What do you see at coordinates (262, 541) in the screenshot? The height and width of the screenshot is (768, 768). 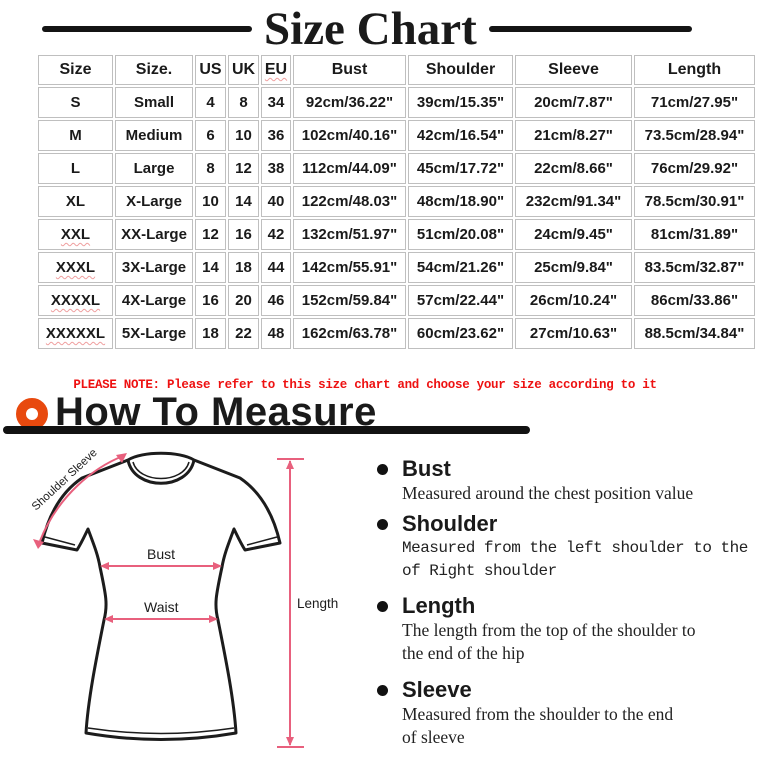 I see `right-cuff-line` at bounding box center [262, 541].